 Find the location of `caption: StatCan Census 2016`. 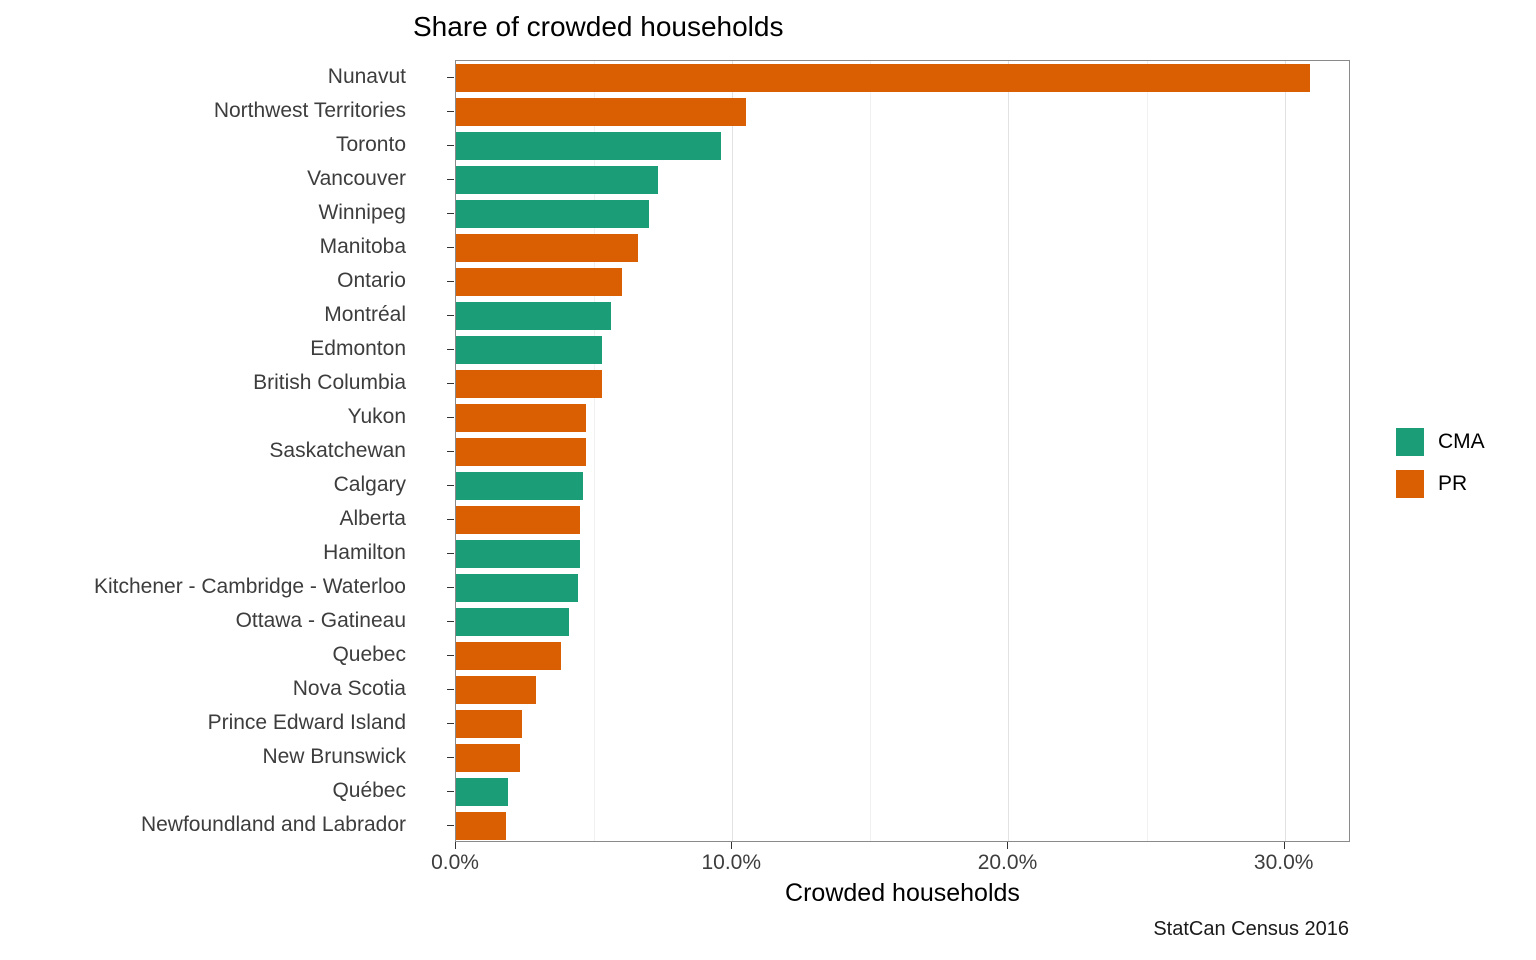

caption: StatCan Census 2016 is located at coordinates (1251, 929).